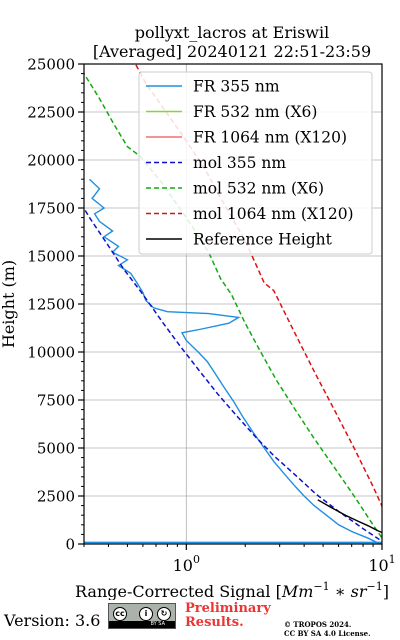 Image resolution: width=400 pixels, height=640 pixels. I want to click on by-attribution-icon: i, so click(146, 614).